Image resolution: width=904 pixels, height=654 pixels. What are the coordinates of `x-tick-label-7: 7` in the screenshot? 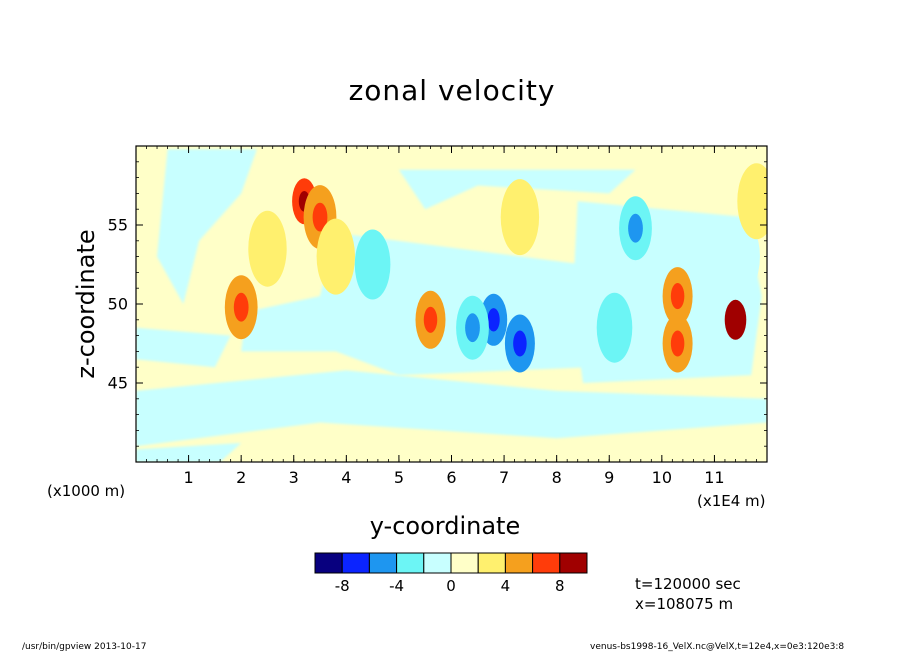 It's located at (504, 477).